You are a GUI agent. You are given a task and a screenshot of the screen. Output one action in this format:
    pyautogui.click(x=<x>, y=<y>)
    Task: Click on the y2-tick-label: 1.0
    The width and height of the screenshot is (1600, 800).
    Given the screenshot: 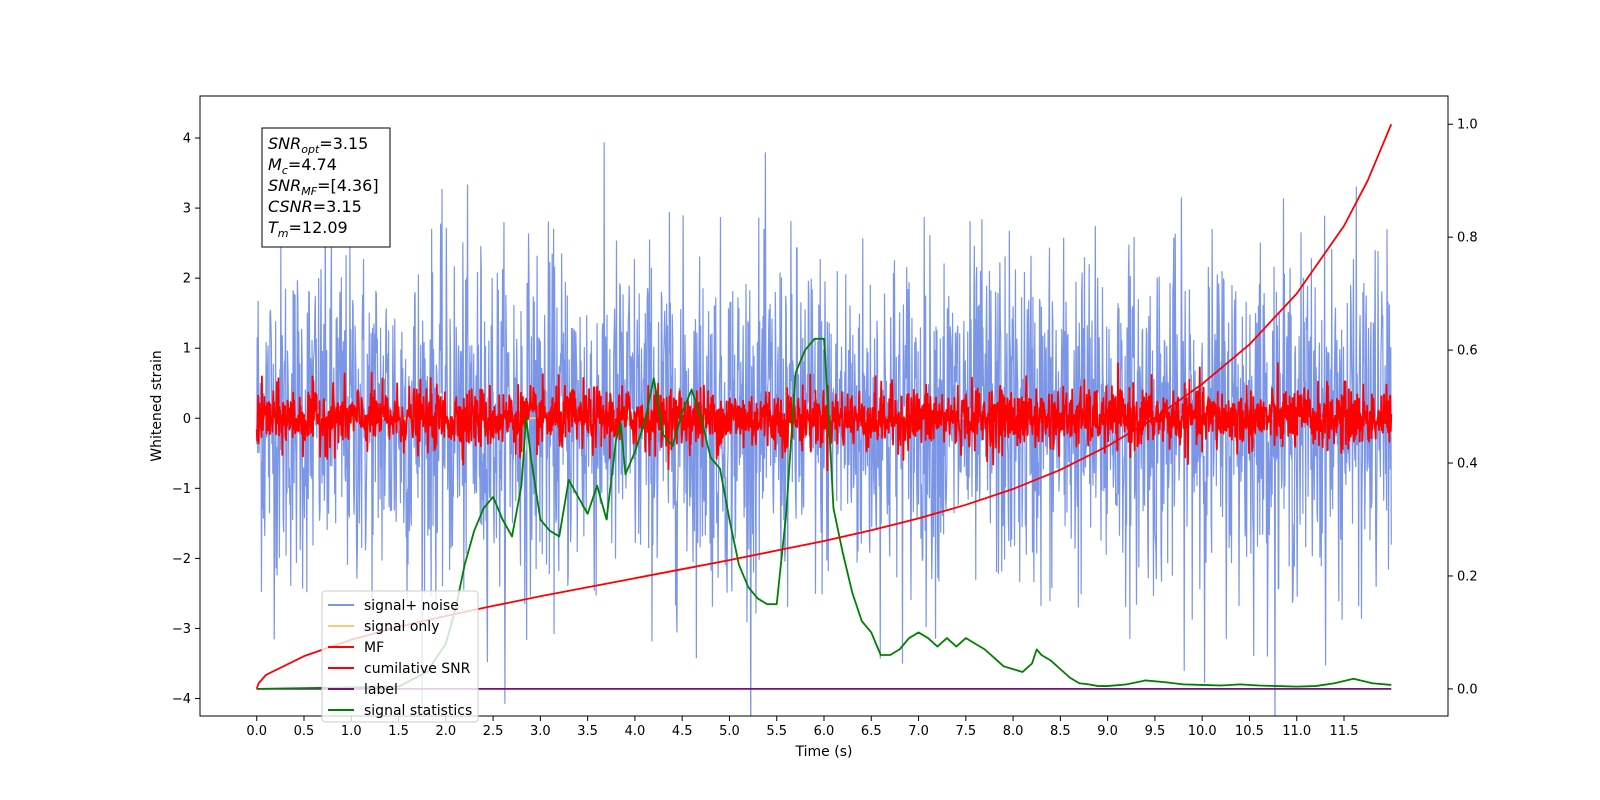 What is the action you would take?
    pyautogui.click(x=1467, y=125)
    